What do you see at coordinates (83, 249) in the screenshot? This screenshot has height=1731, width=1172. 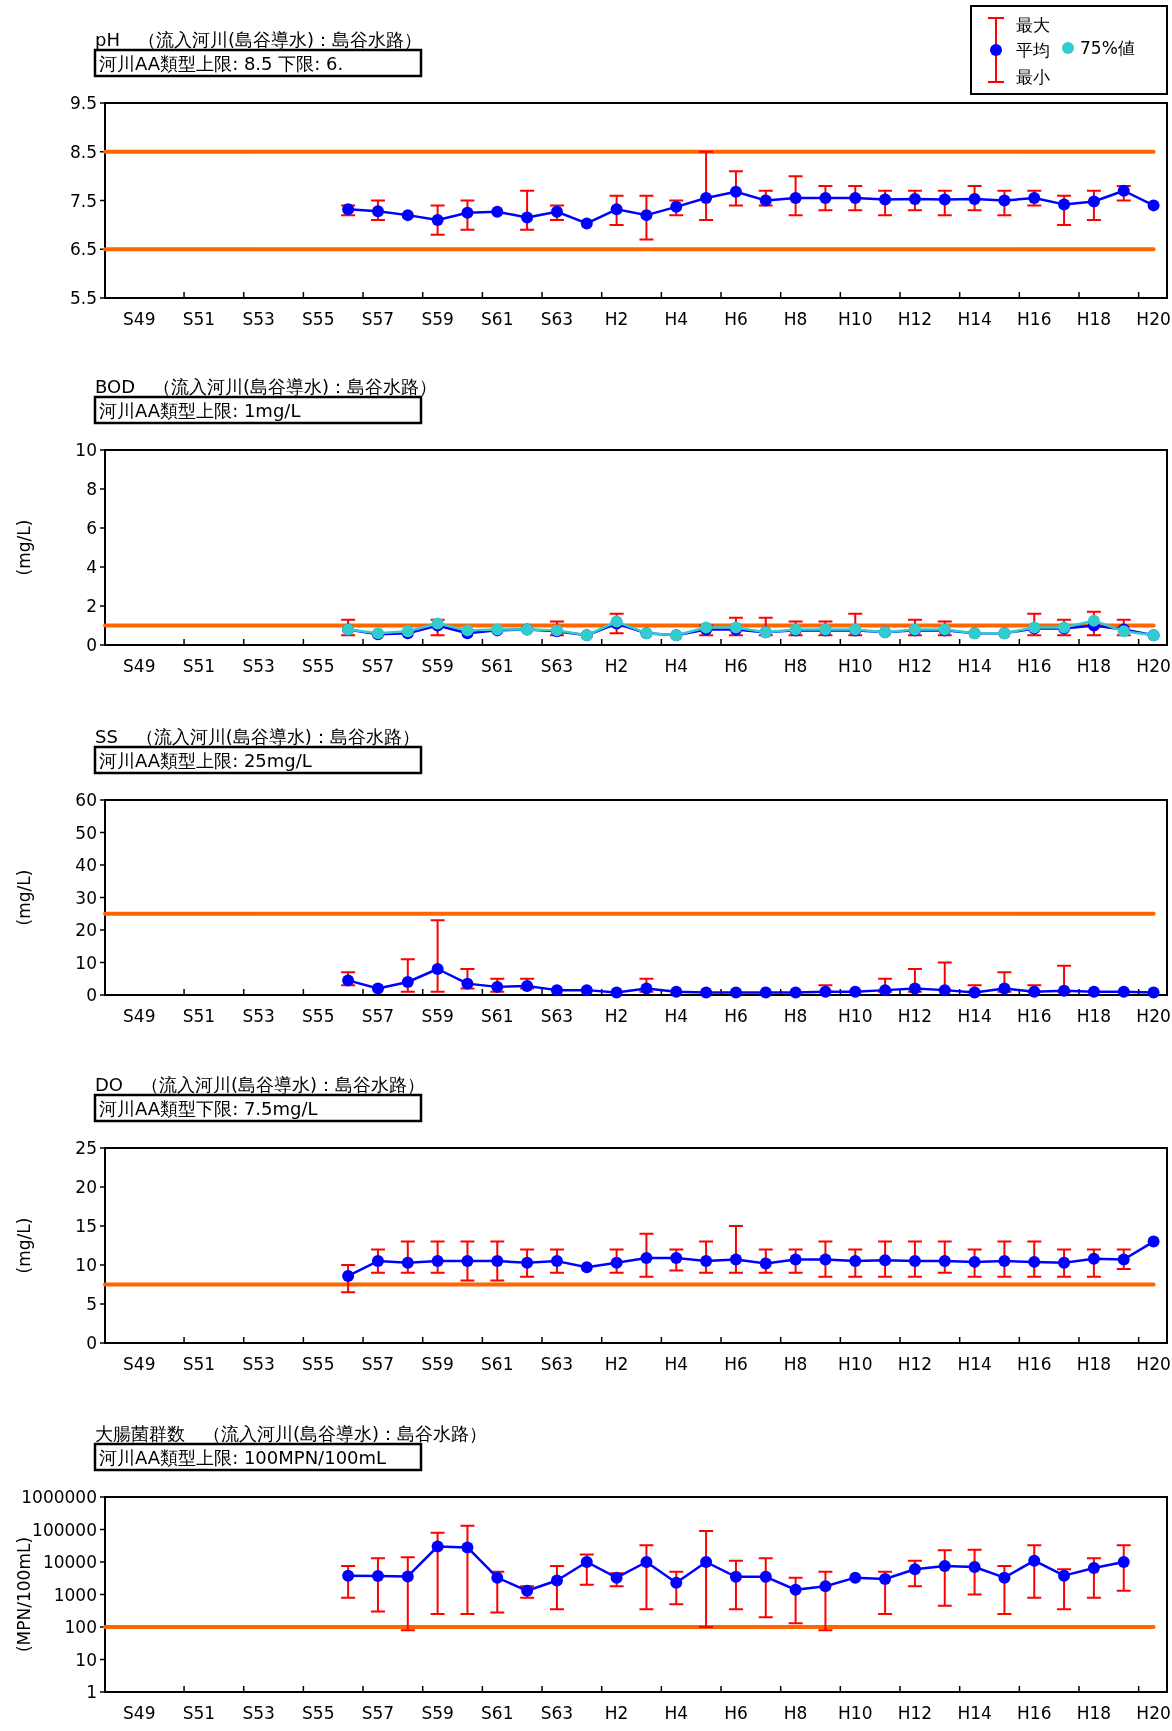 I see `y-tick-label: 6.5` at bounding box center [83, 249].